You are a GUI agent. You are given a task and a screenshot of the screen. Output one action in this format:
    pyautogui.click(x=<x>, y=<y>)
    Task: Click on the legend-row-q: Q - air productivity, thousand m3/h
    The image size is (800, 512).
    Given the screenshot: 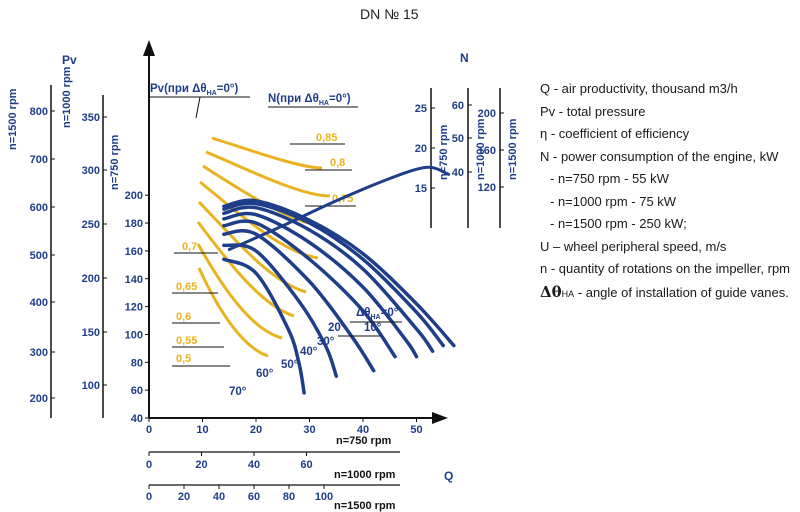 What is the action you would take?
    pyautogui.click(x=639, y=88)
    